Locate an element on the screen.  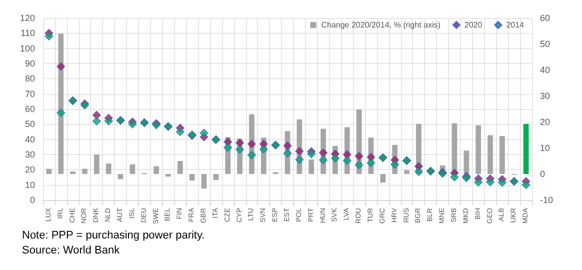
y-tick-label: 70 is located at coordinates (29, 93).